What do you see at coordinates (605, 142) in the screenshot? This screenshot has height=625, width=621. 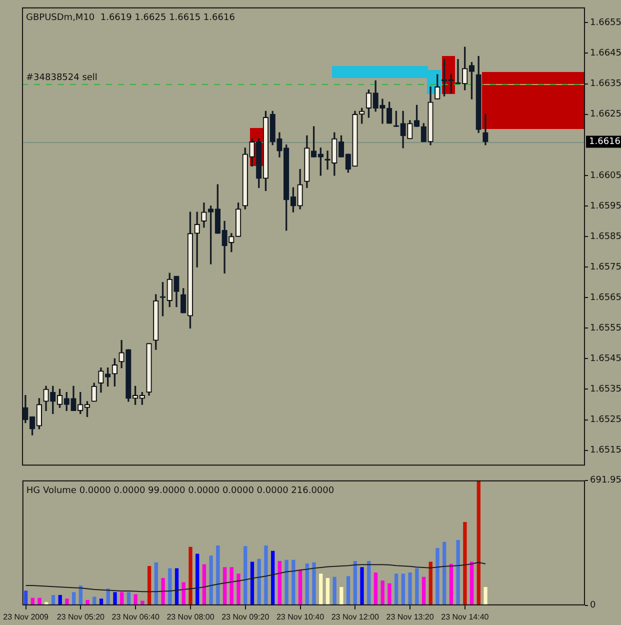 I see `ref-line-label: 1.6616` at bounding box center [605, 142].